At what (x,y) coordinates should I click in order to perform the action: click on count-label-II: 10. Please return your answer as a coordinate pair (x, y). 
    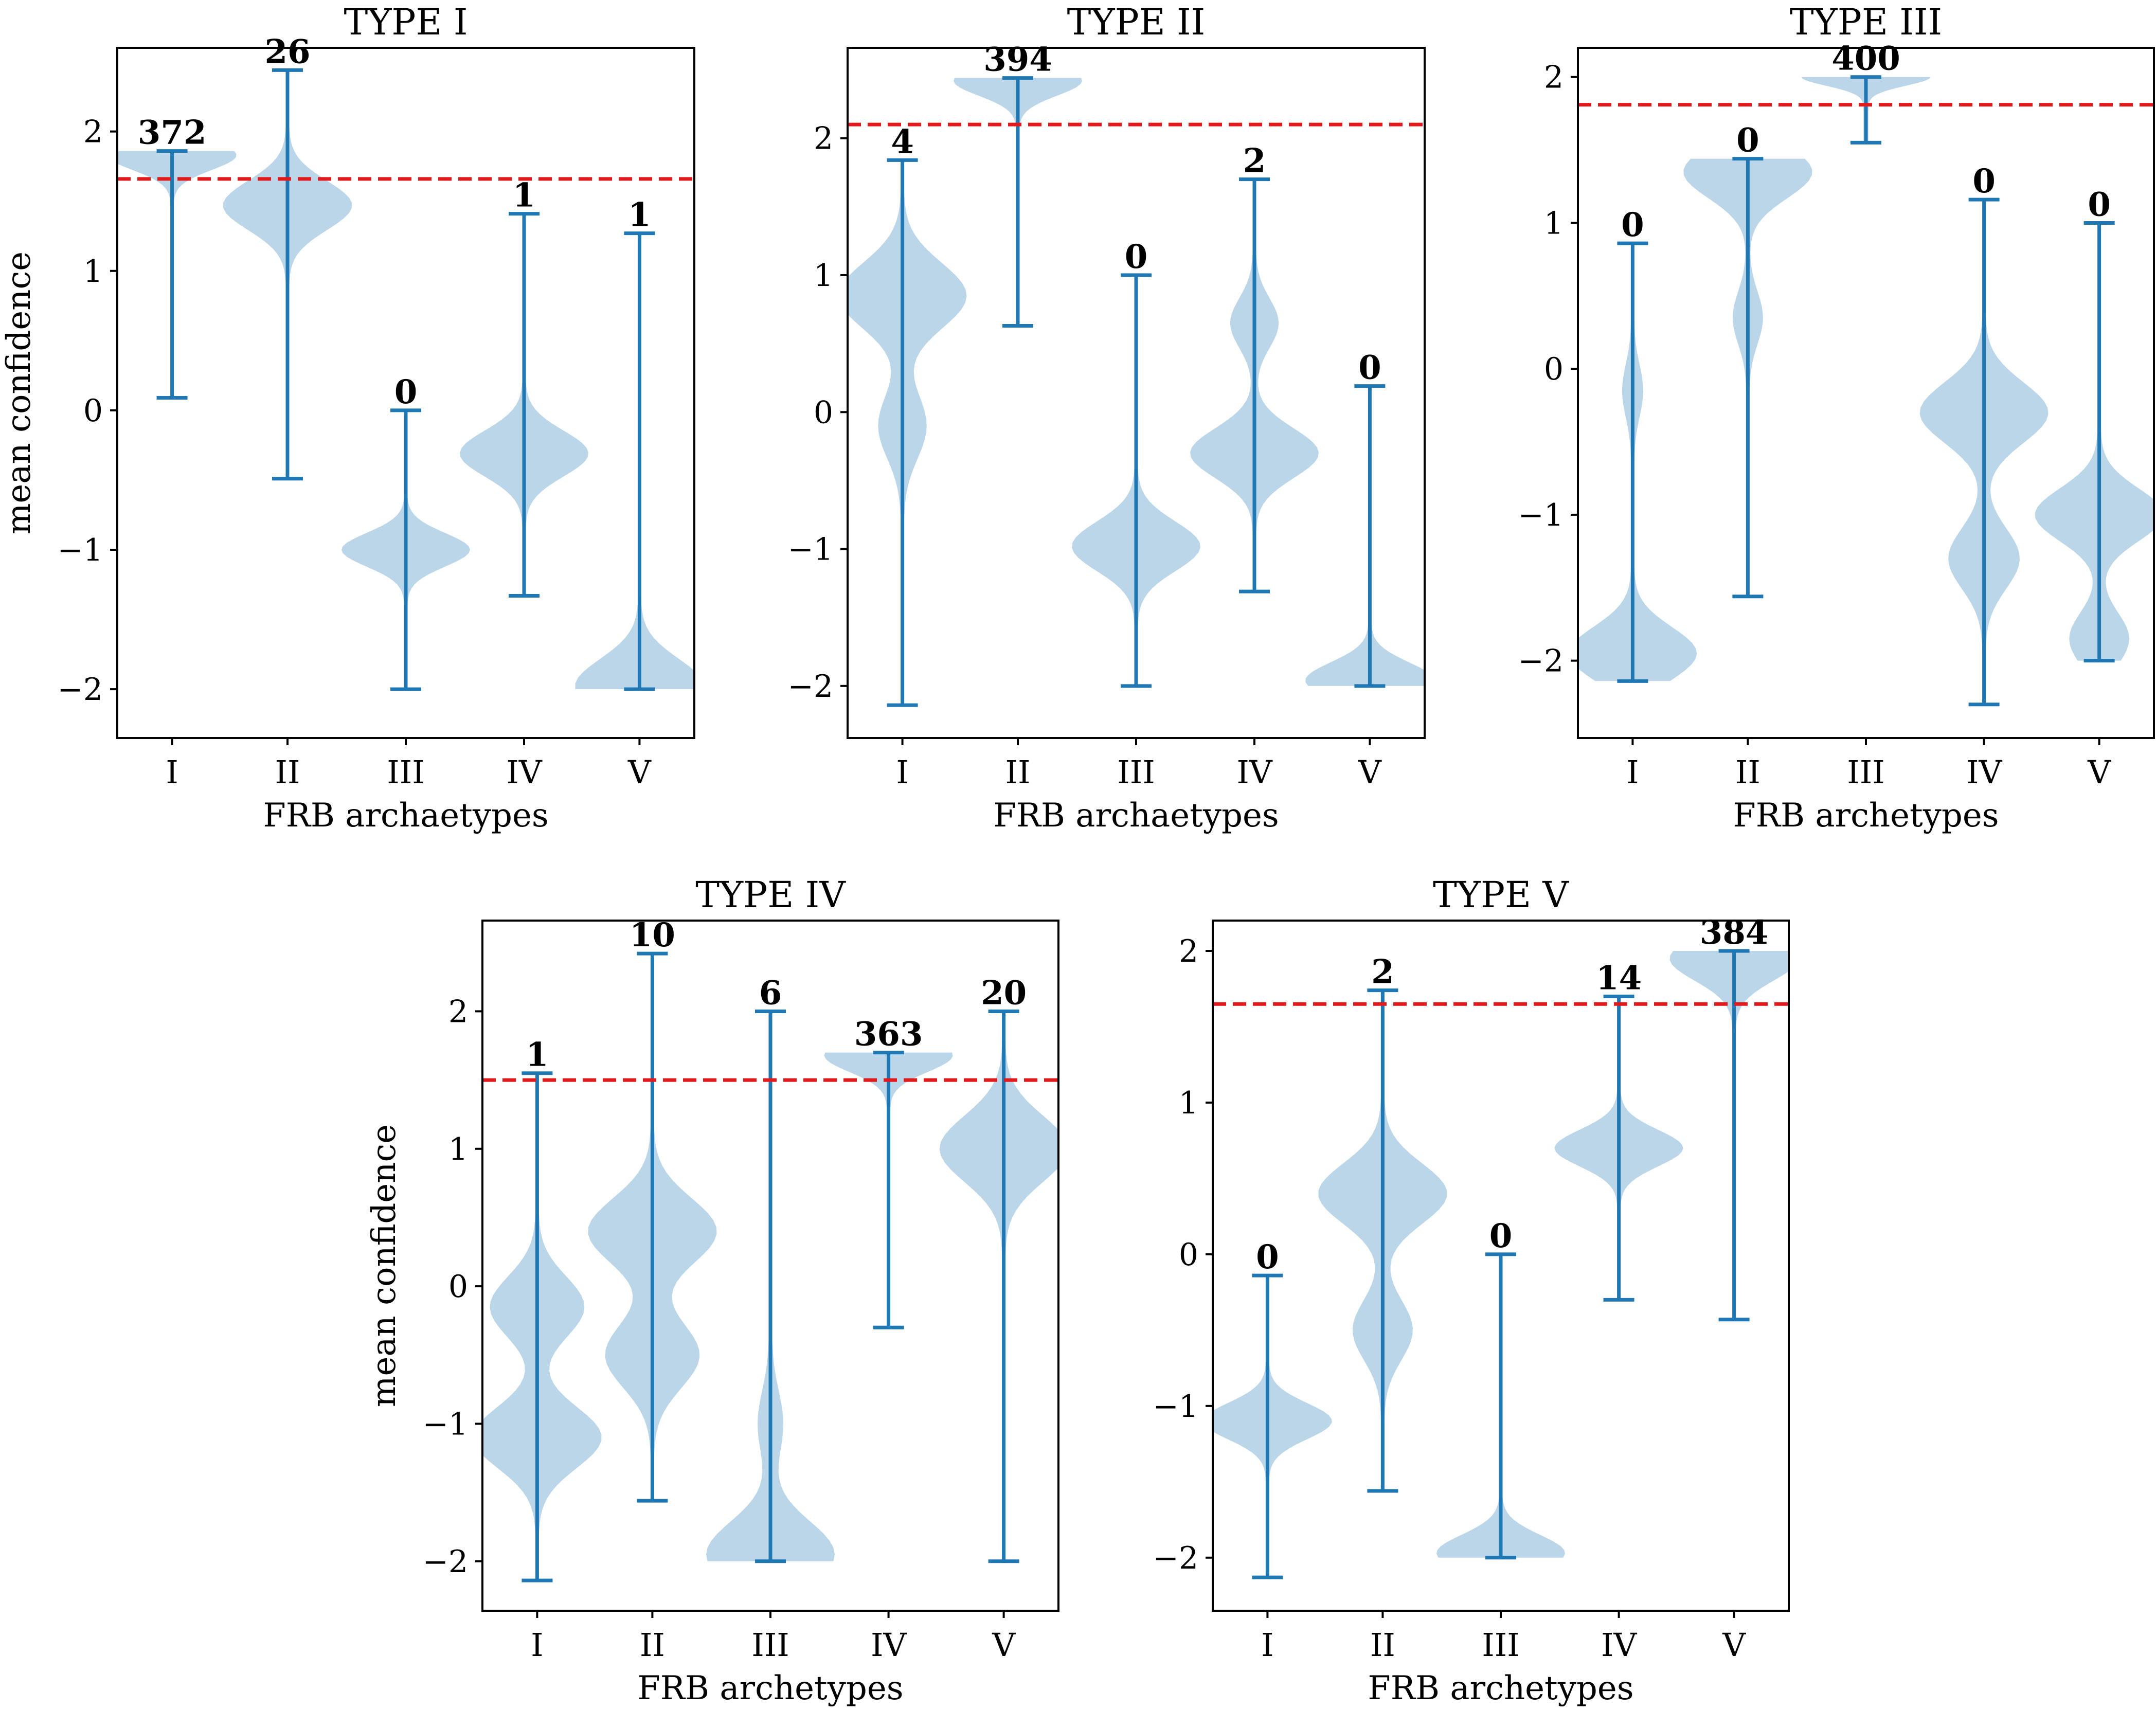
    Looking at the image, I should click on (652, 935).